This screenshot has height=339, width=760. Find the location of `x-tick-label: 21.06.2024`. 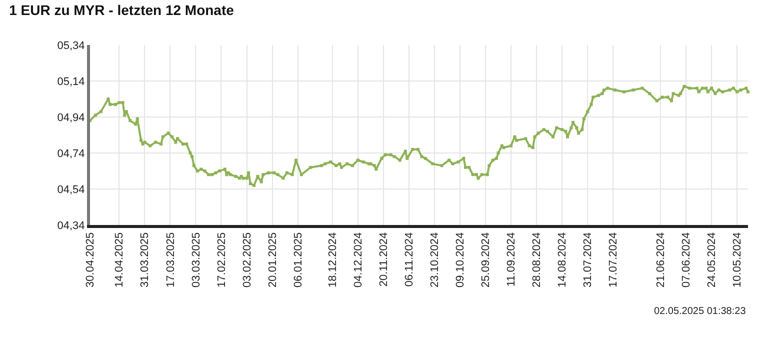

x-tick-label: 21.06.2024 is located at coordinates (661, 260).